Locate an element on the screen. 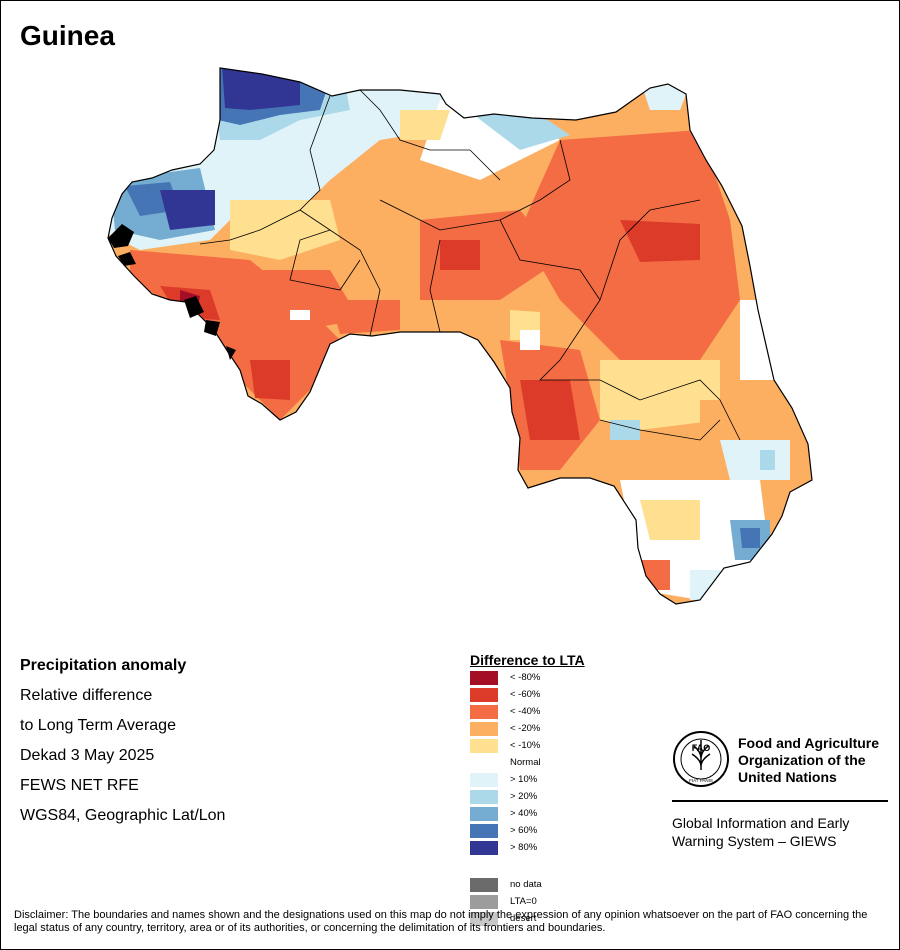 The image size is (900, 950). legend-label: LTA=0 is located at coordinates (523, 901).